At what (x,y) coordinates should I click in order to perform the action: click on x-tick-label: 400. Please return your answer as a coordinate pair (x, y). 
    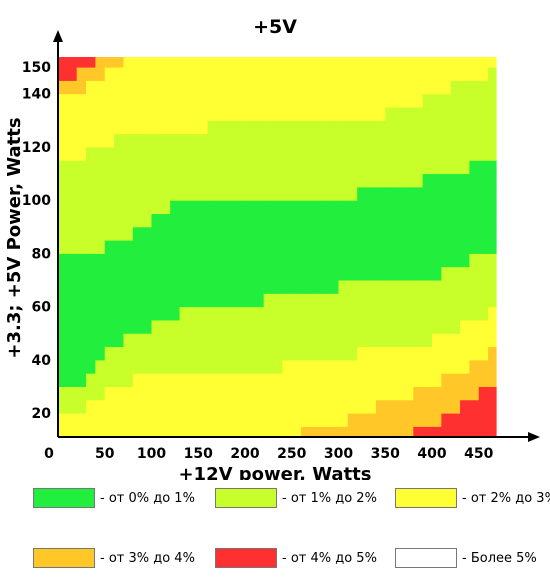
    Looking at the image, I should click on (431, 454).